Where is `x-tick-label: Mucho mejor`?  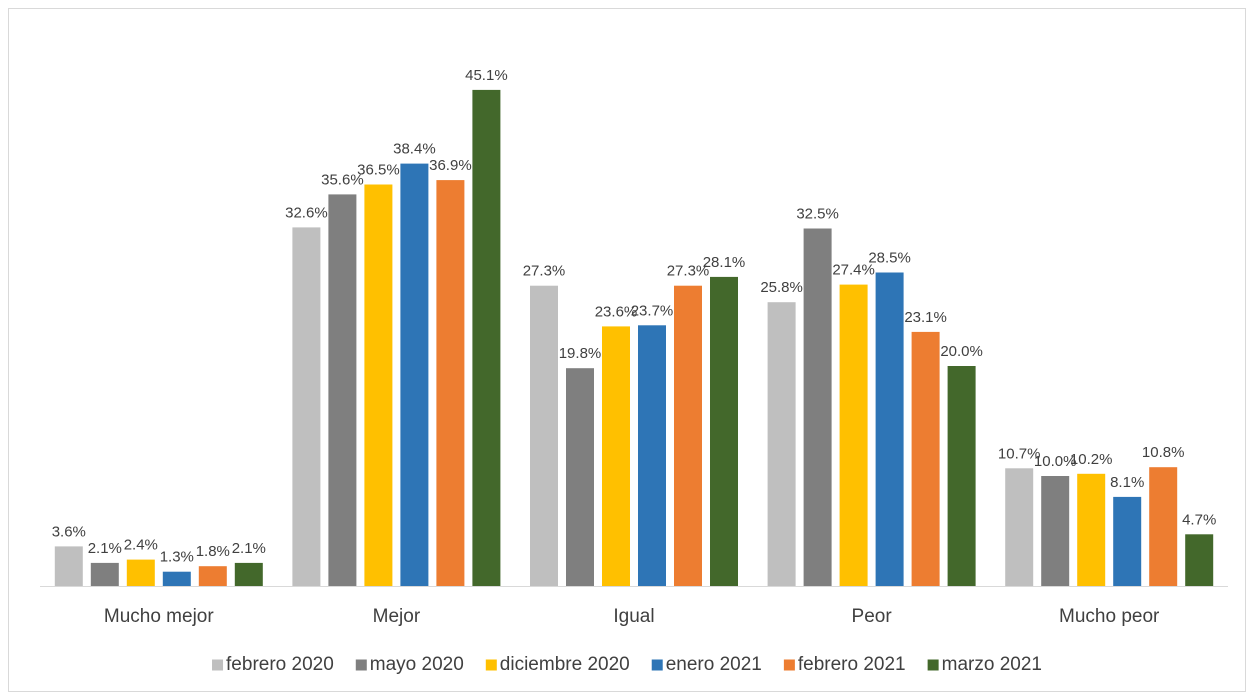 x-tick-label: Mucho mejor is located at coordinates (159, 616).